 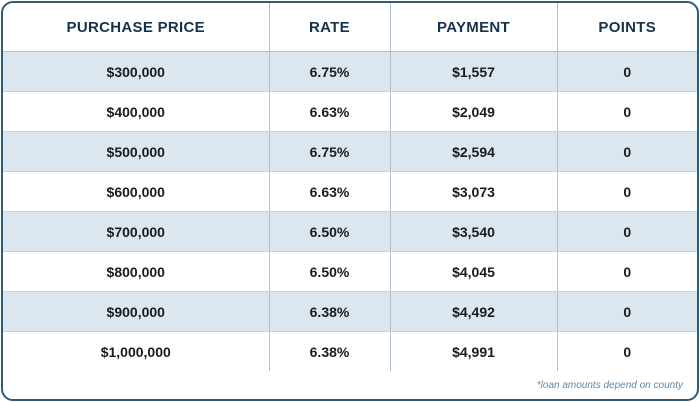 What do you see at coordinates (136, 71) in the screenshot?
I see `cell-purchase-price: $300,000` at bounding box center [136, 71].